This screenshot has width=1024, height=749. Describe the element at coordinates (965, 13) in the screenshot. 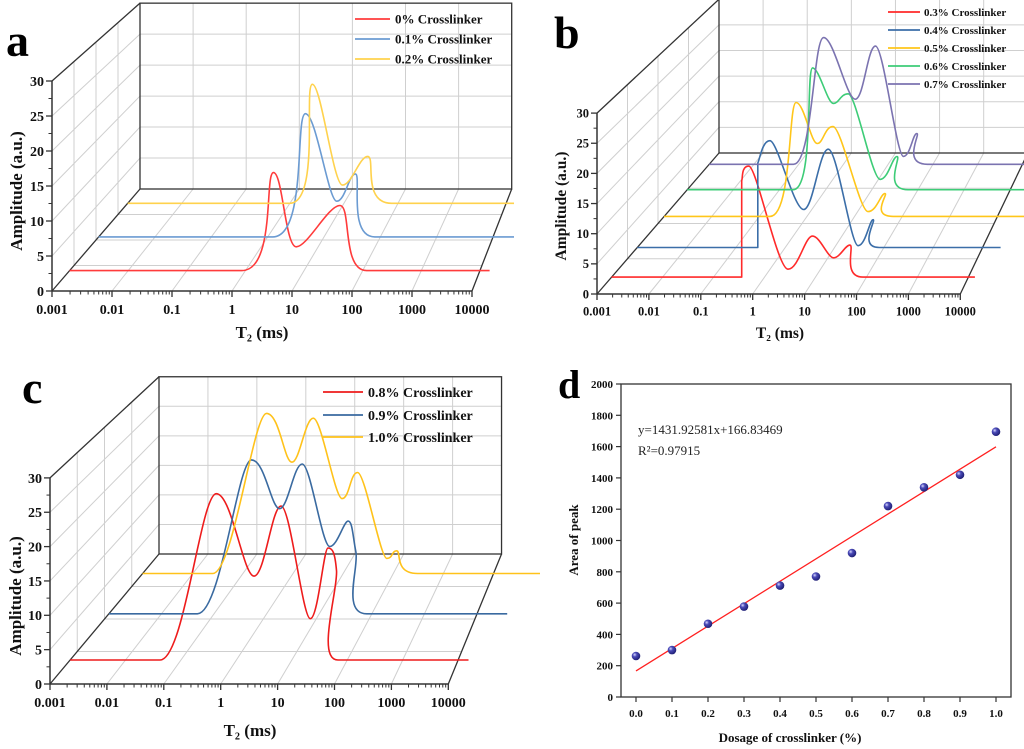

I see `legend-label: 0.3% Crosslinker` at that location.